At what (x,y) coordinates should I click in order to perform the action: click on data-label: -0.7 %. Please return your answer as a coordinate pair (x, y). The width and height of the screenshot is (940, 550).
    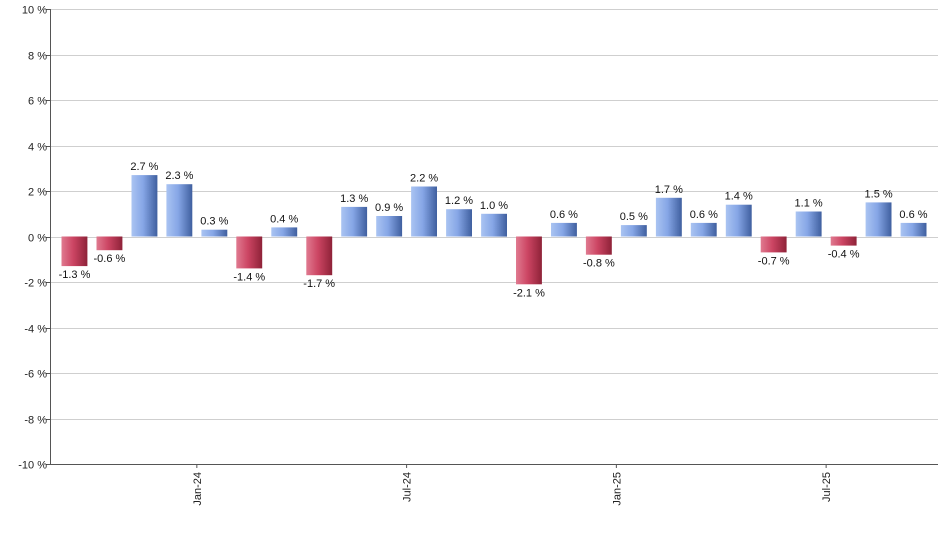
    Looking at the image, I should click on (774, 261).